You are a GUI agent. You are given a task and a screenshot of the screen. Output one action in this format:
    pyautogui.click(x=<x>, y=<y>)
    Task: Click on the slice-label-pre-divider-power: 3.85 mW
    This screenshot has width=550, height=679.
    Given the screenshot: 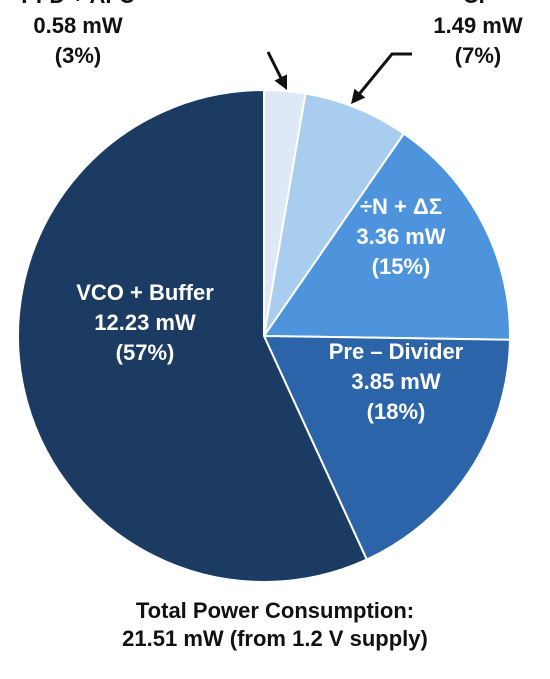 What is the action you would take?
    pyautogui.click(x=395, y=381)
    